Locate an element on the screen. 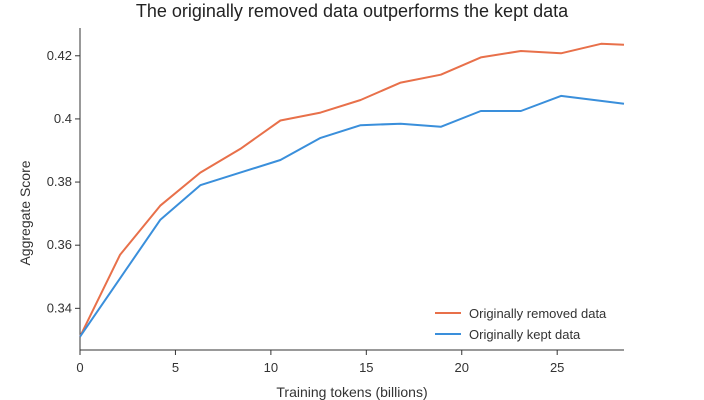 The width and height of the screenshot is (704, 400). x-tick-label: 0 is located at coordinates (79, 367).